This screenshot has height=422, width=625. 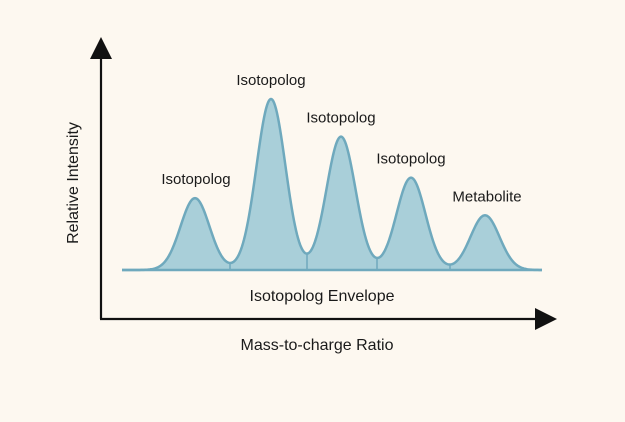 What do you see at coordinates (73, 183) in the screenshot?
I see `y-axis-label: Relative Intensity` at bounding box center [73, 183].